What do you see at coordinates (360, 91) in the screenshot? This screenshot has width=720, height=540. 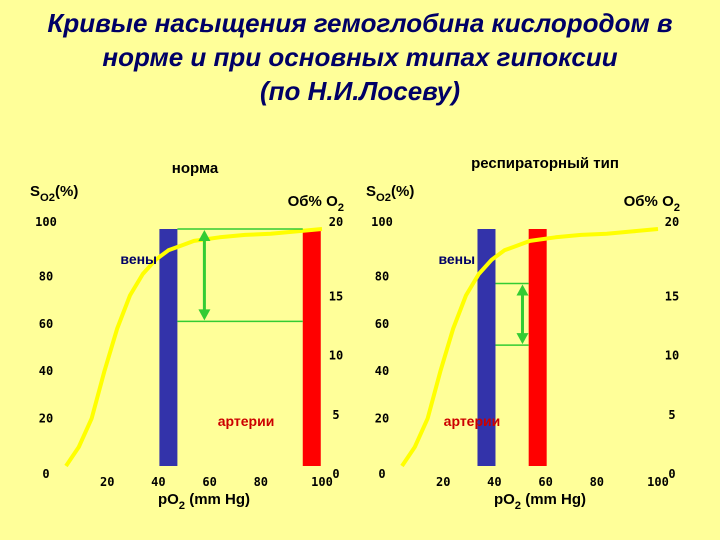 I see `title-line-3: (по Н.И.Лосеву)` at bounding box center [360, 91].